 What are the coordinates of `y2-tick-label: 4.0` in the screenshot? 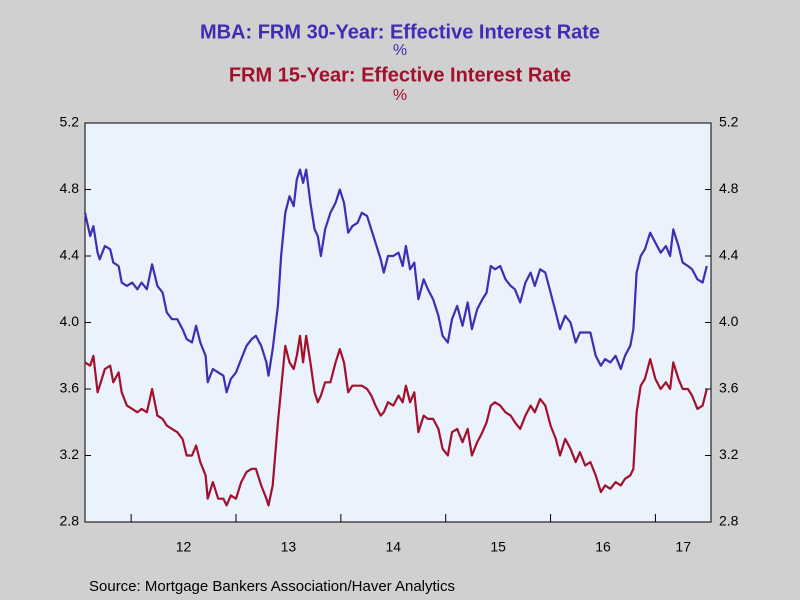 It's located at (729, 321).